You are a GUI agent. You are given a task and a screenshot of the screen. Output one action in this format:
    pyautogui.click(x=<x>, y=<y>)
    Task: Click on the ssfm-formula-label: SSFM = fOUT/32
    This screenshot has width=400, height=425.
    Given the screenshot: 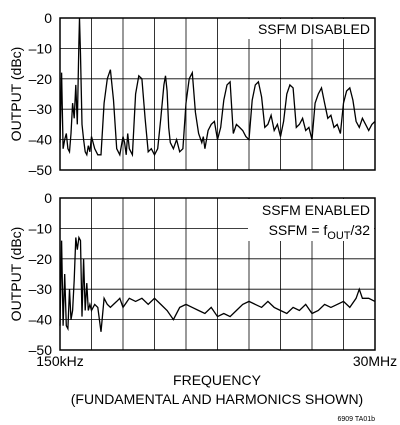 What is the action you would take?
    pyautogui.click(x=320, y=232)
    